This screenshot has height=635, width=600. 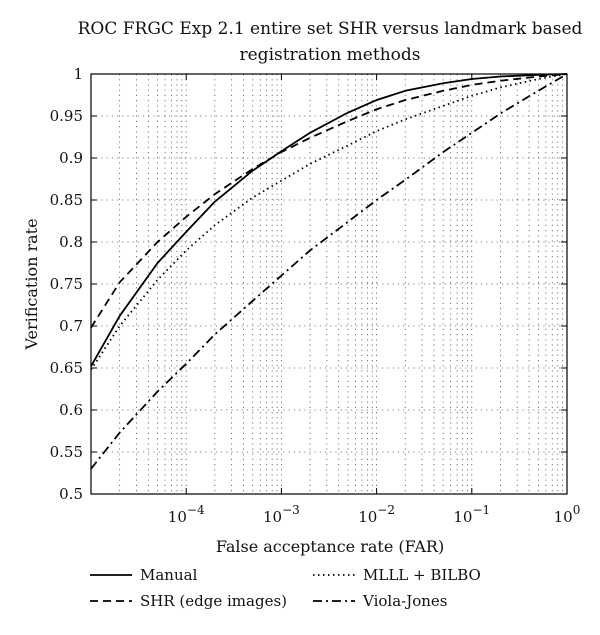 What do you see at coordinates (567, 514) in the screenshot?
I see `x-tick-label: 10⁰` at bounding box center [567, 514].